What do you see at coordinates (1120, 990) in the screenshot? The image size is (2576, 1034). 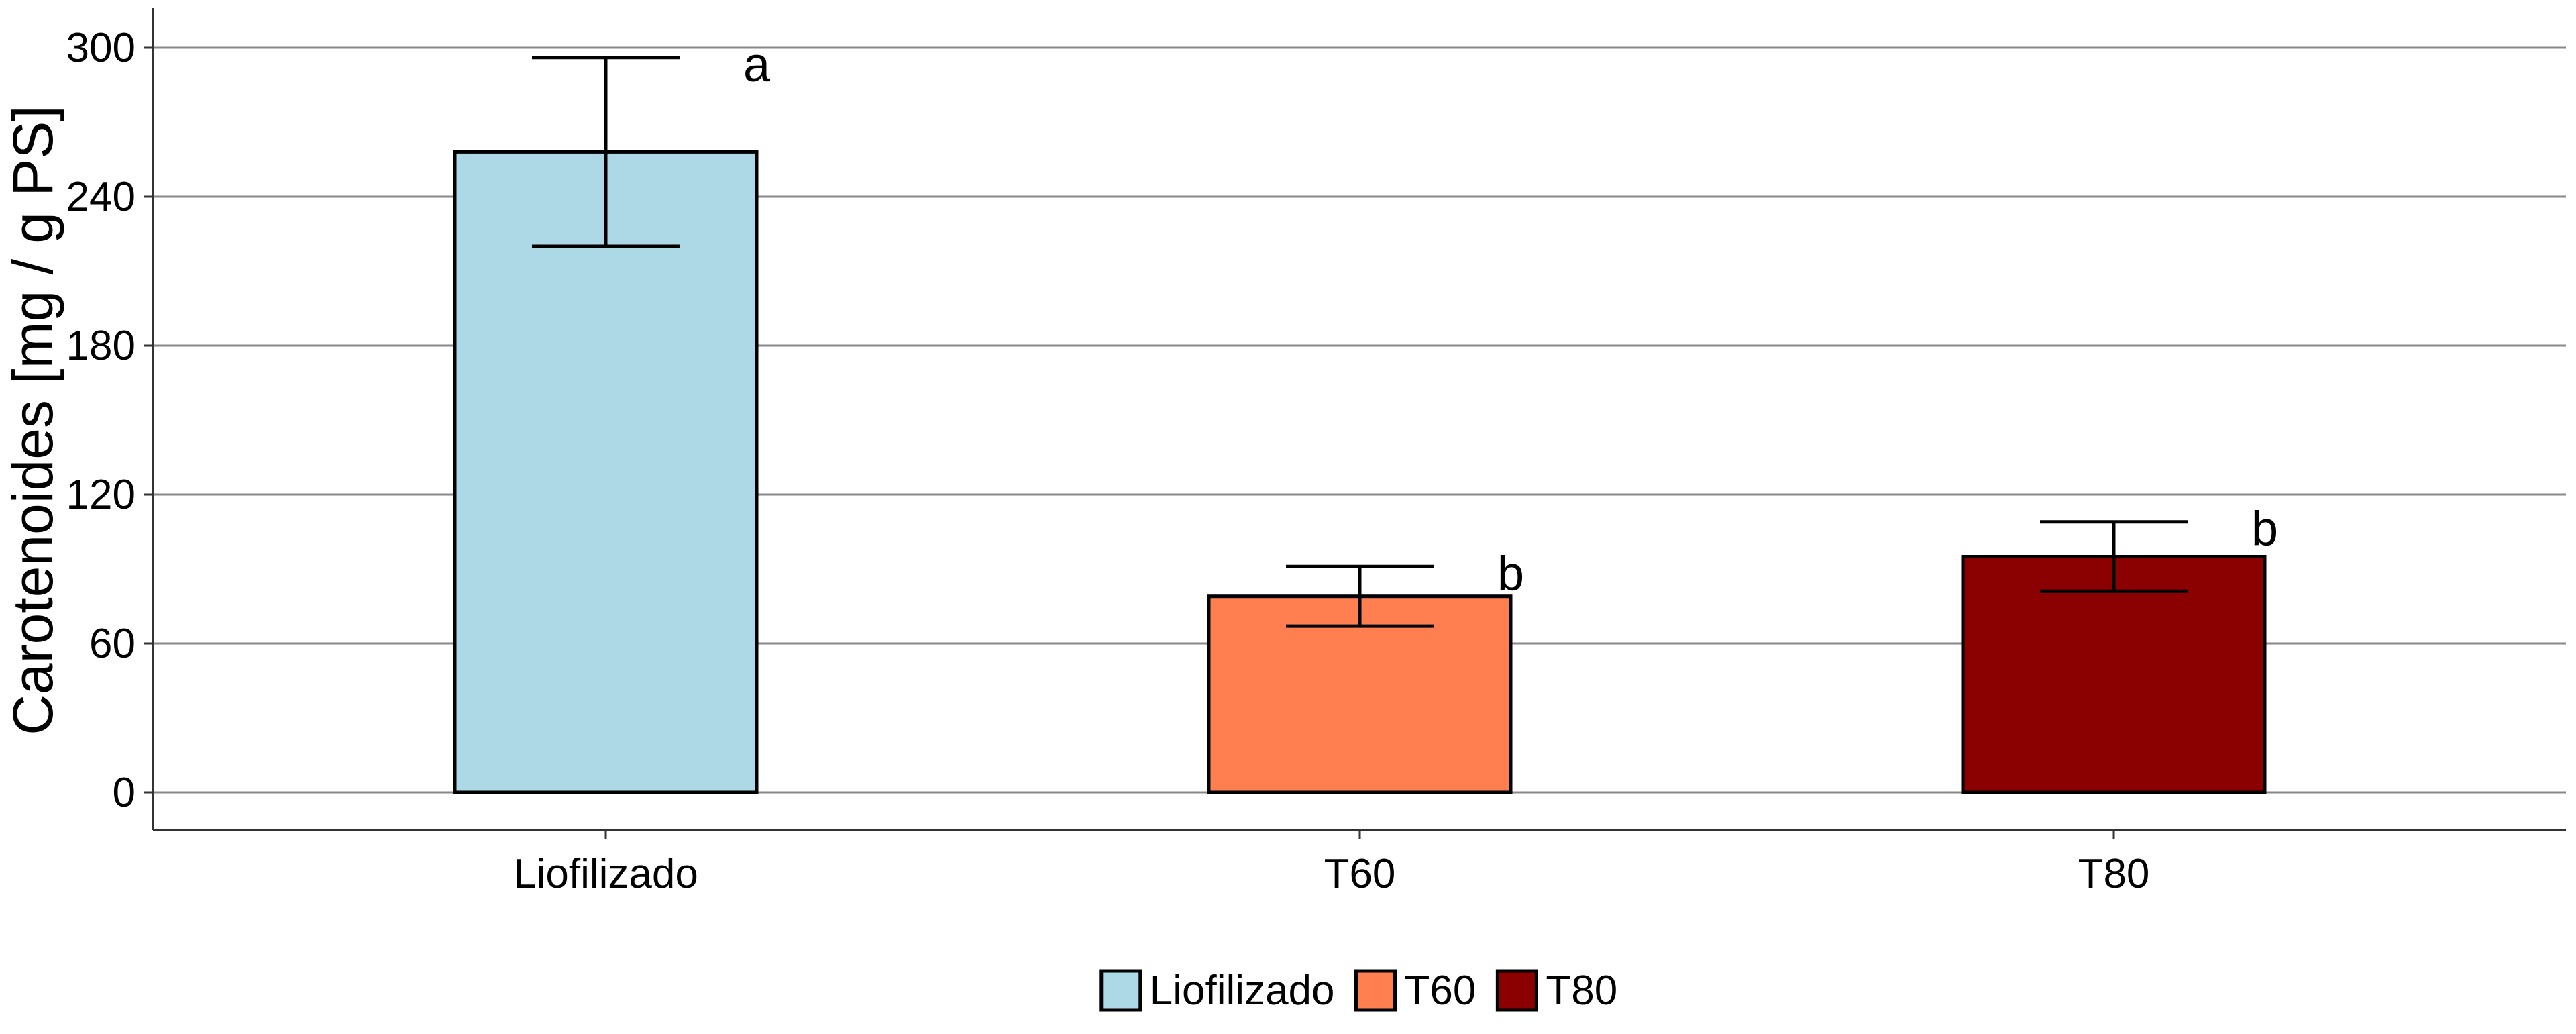 I see `legend-key-liofilizado` at bounding box center [1120, 990].